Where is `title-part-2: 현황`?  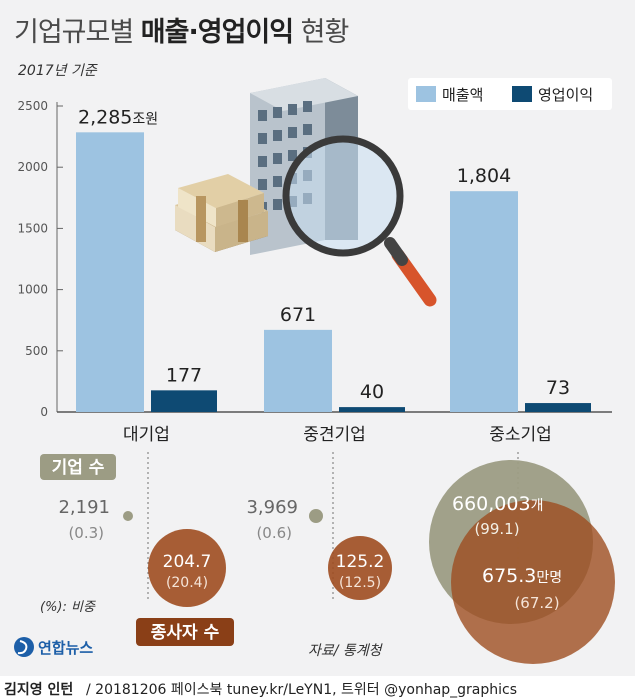
title-part-2: 현황 is located at coordinates (321, 32).